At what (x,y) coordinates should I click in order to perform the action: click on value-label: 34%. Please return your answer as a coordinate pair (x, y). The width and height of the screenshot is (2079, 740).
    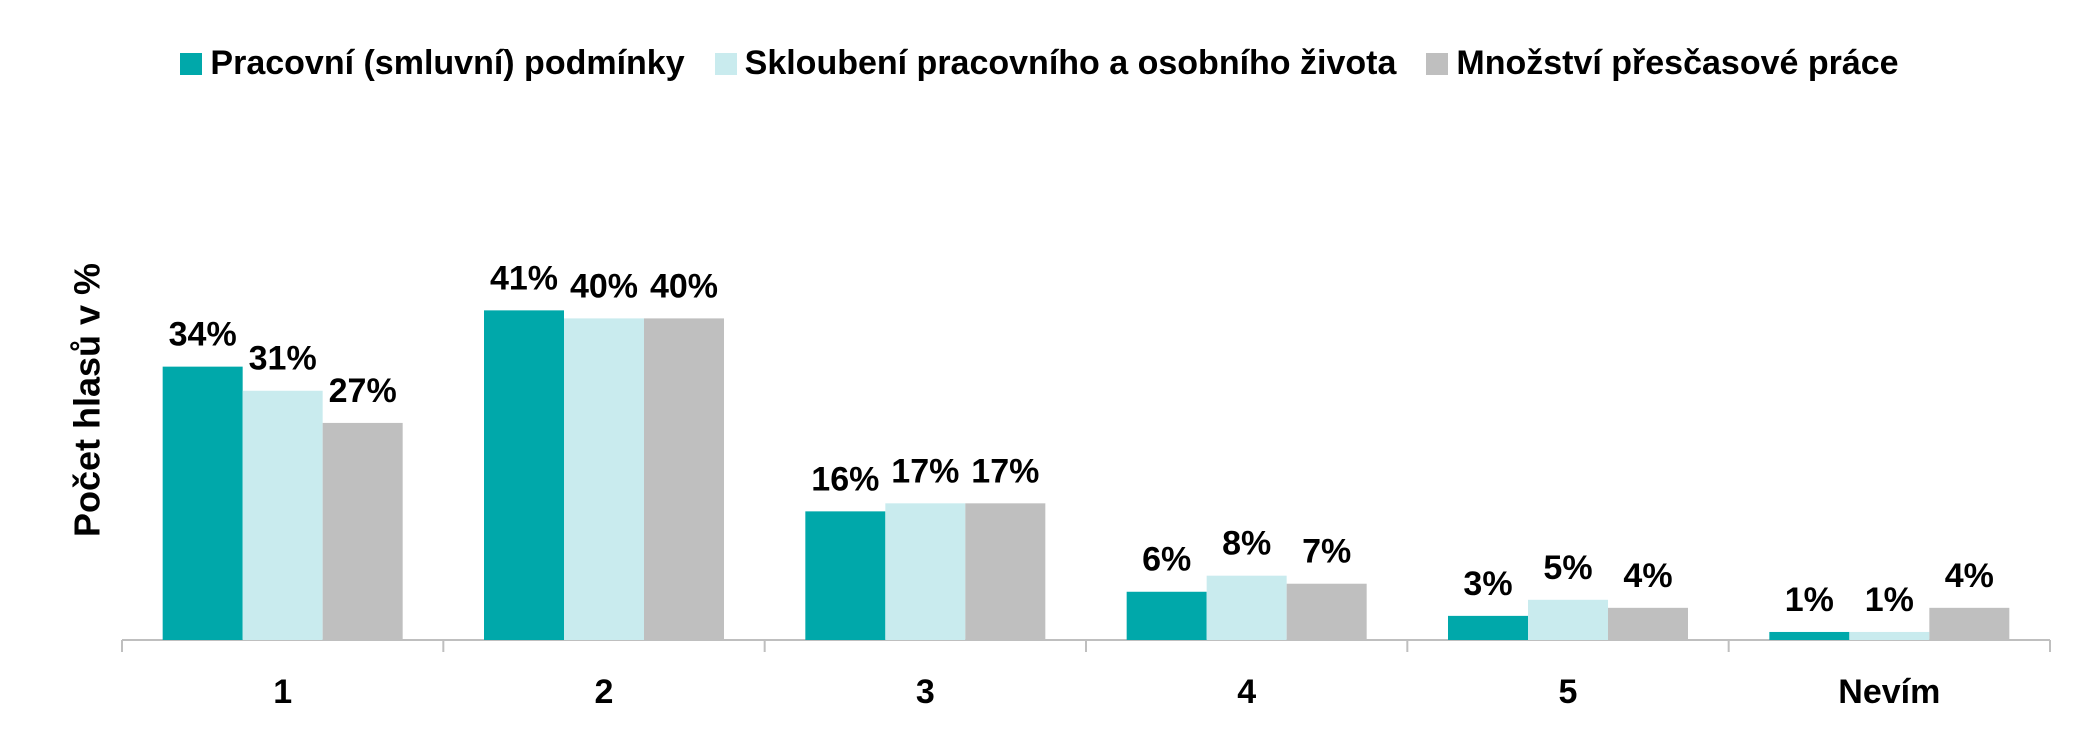
    Looking at the image, I should click on (203, 335).